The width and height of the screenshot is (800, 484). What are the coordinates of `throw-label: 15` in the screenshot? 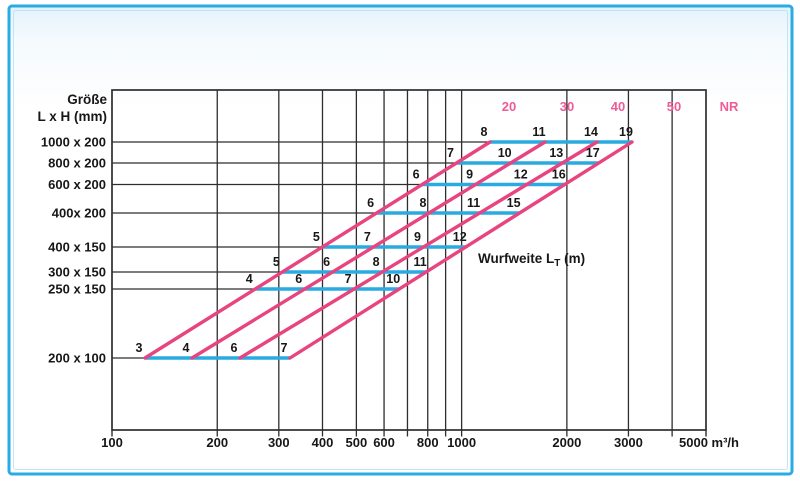 It's located at (514, 203).